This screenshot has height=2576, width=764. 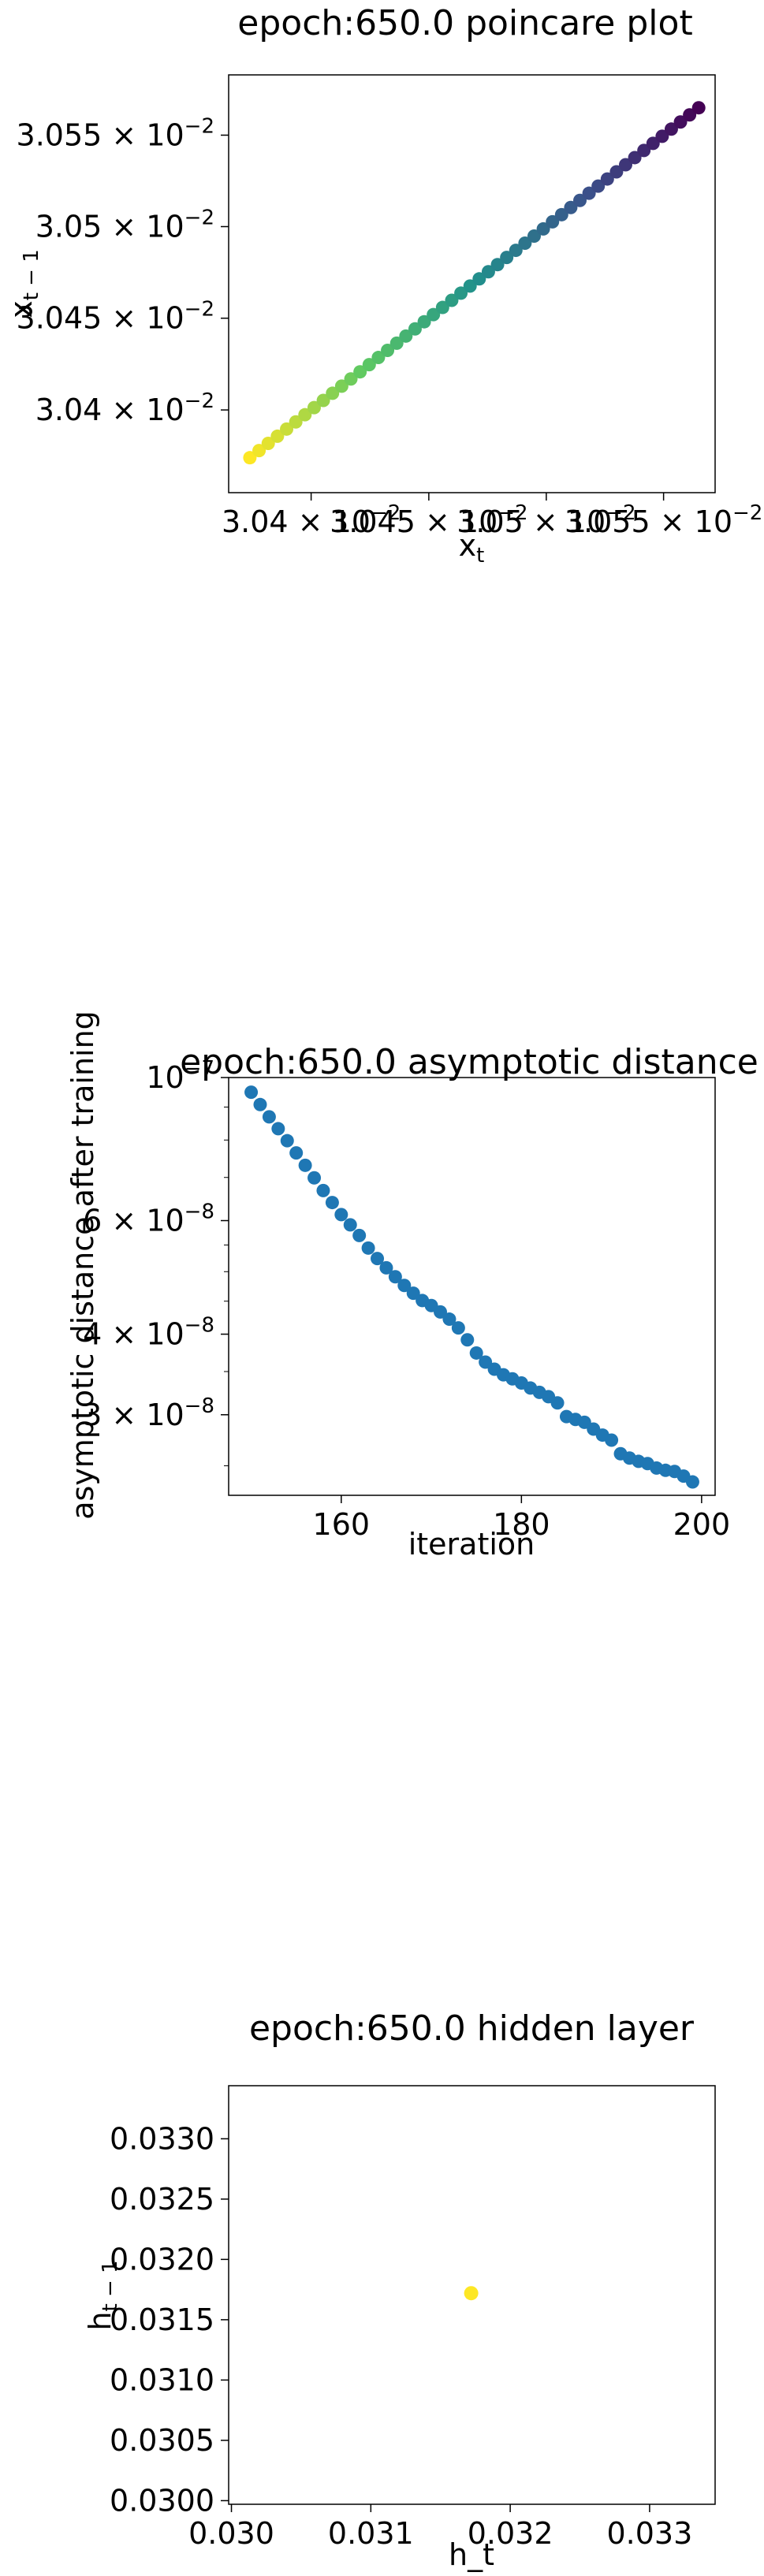 What do you see at coordinates (371, 2533) in the screenshot?
I see `hidden-x-tick-label: 0.031` at bounding box center [371, 2533].